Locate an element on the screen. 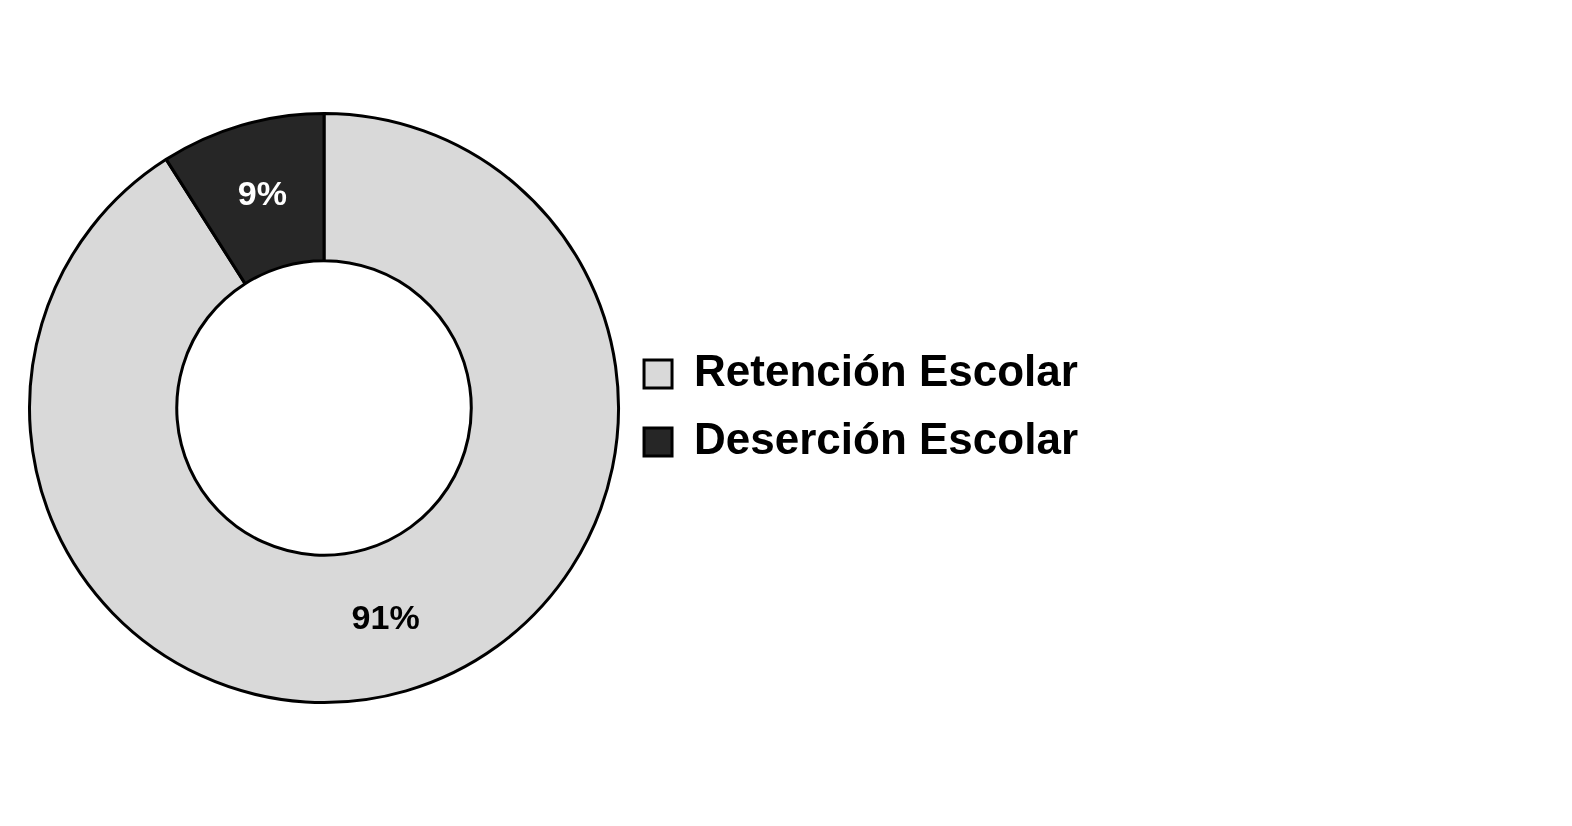 This screenshot has width=1572, height=826. legend-label: Retención Escolar is located at coordinates (886, 371).